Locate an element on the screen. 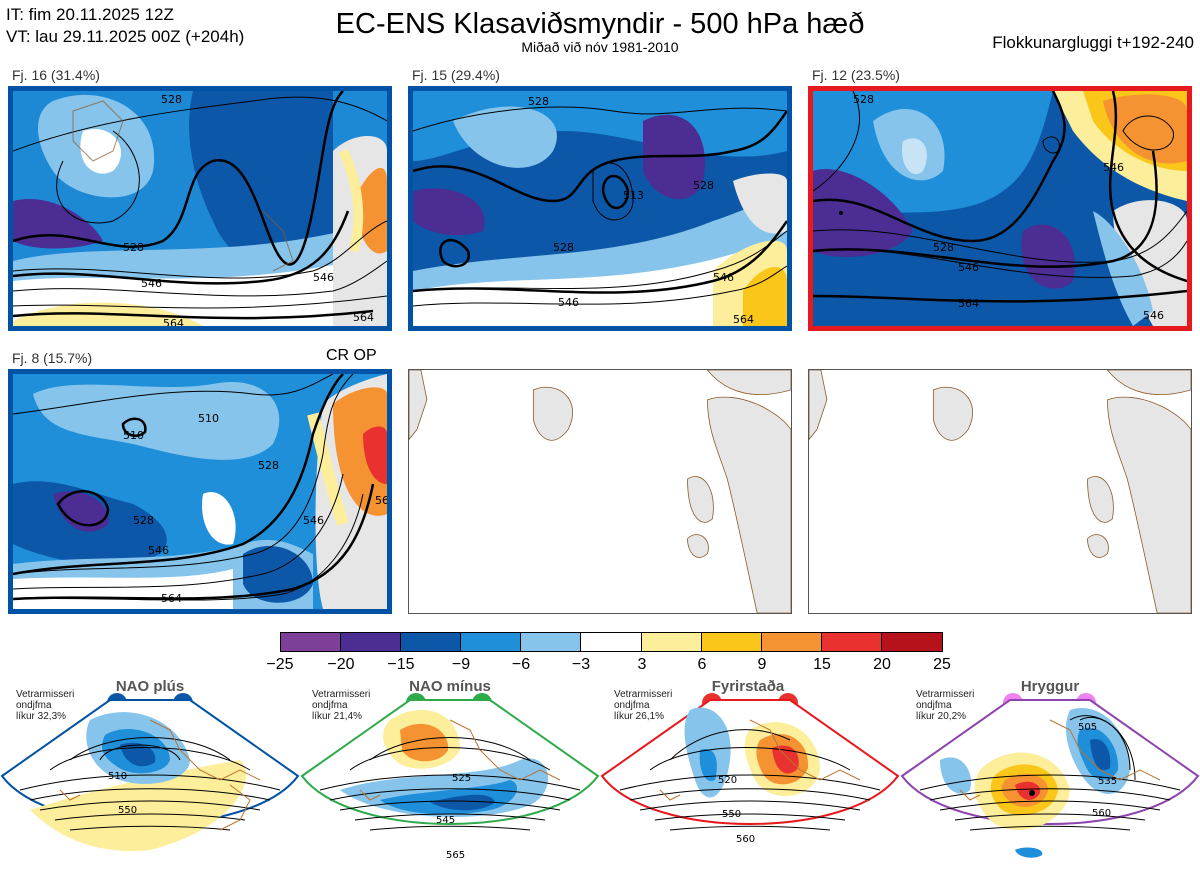 This screenshot has height=871, width=1200. colorbar-label: 15 is located at coordinates (822, 664).